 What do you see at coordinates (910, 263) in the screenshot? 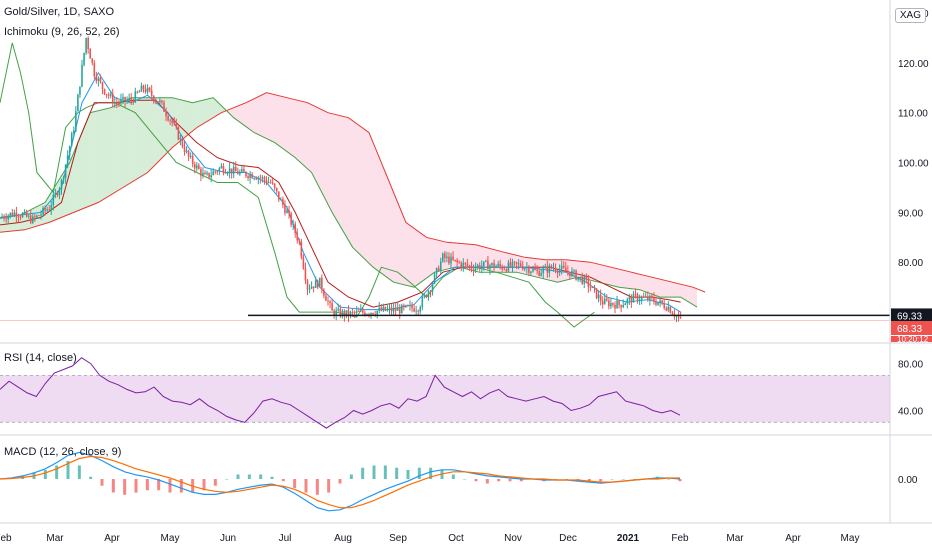
I see `price-tick-label: 80.00` at bounding box center [910, 263].